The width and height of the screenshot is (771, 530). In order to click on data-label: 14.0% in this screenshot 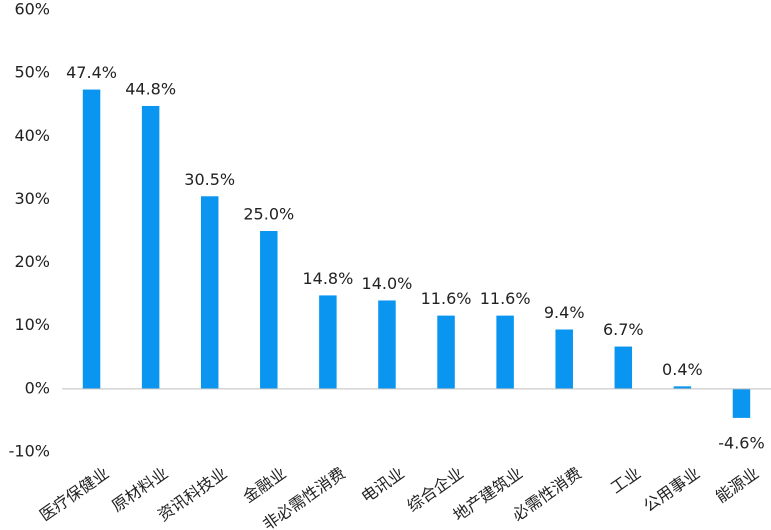, I will do `click(387, 283)`.